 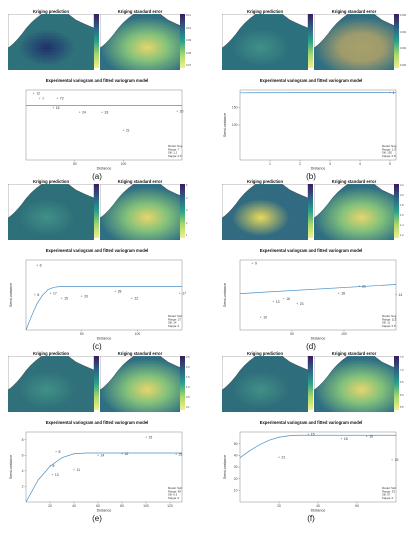 What do you see at coordinates (120, 292) in the screenshot?
I see `variogram-point-label: 28` at bounding box center [120, 292].